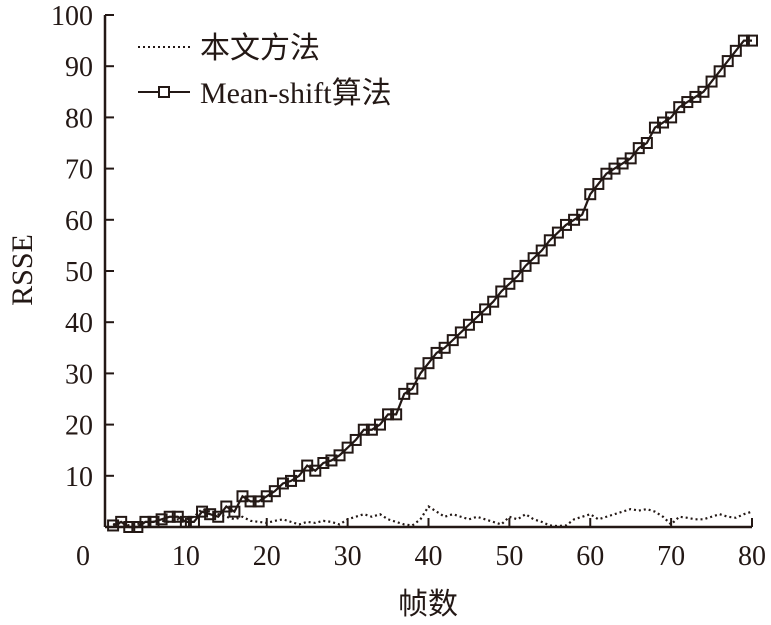  Describe the element at coordinates (79, 374) in the screenshot. I see `y-tick-label: 30` at that location.